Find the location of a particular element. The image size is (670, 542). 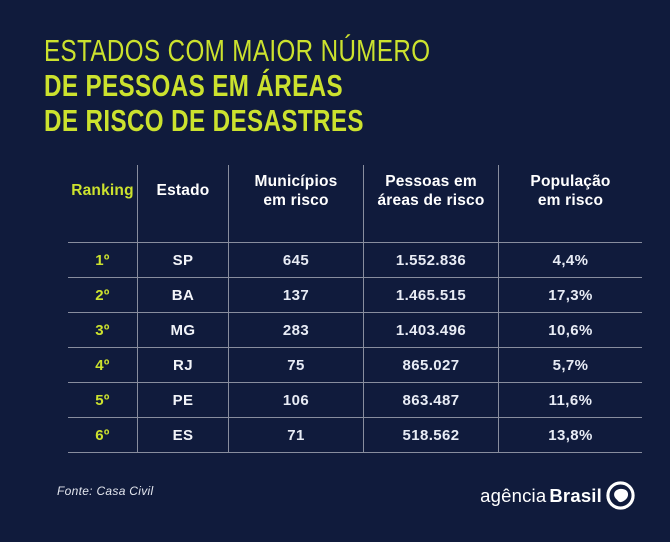

populacao-cell: 13,8% is located at coordinates (570, 435).